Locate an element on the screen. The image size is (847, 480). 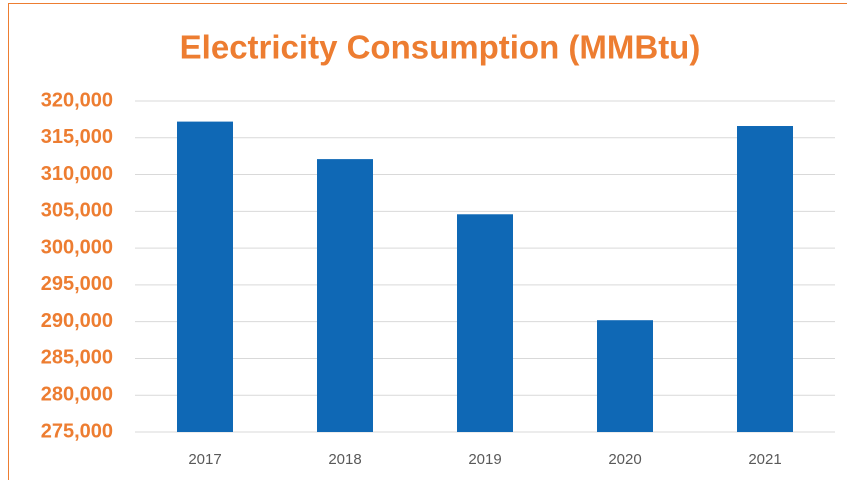
x-tick-label: 2018 is located at coordinates (344, 459).